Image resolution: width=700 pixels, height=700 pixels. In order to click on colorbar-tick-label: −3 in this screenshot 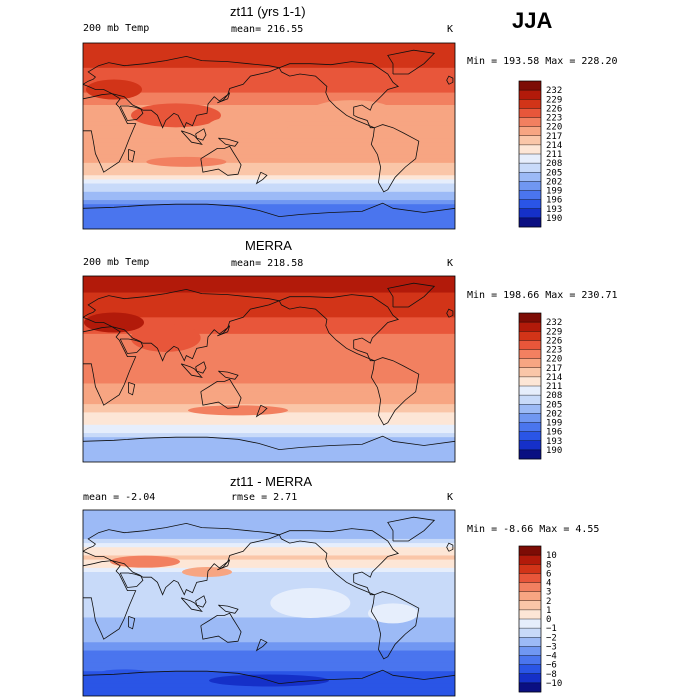, I will do `click(551, 647)`.